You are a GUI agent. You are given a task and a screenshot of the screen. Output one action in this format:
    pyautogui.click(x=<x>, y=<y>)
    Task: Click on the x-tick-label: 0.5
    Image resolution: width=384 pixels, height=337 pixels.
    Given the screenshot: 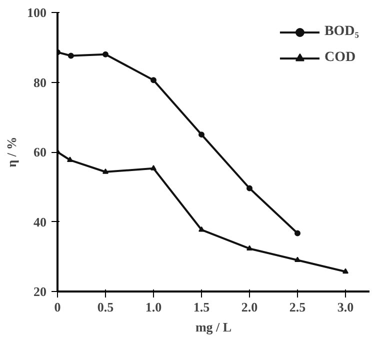 What is the action you would take?
    pyautogui.click(x=105, y=307)
    